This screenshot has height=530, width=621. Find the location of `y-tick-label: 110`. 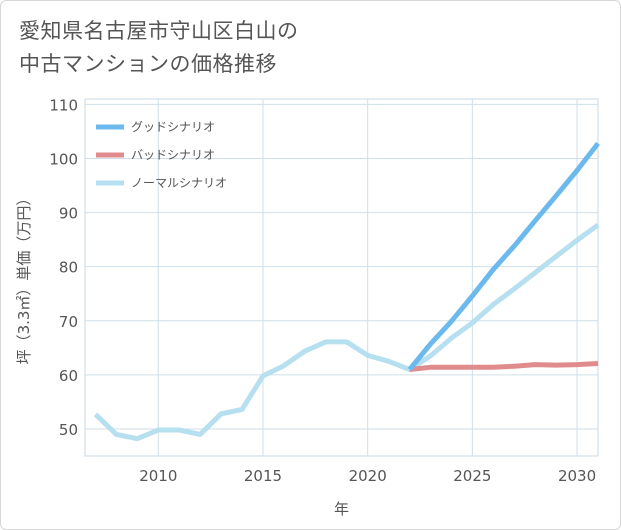

y-tick-label: 110 is located at coordinates (63, 105).